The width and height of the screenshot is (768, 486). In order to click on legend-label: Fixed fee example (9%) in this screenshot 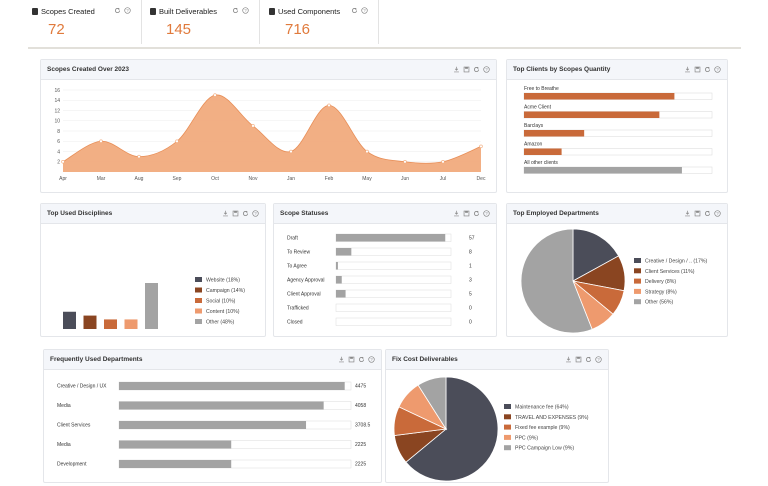, I will do `click(542, 428)`.